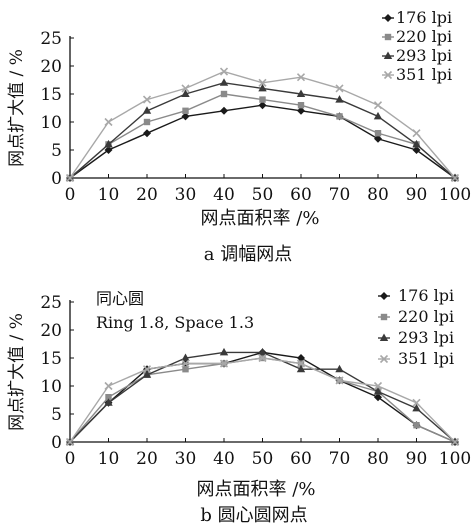 Image resolution: width=476 pixels, height=528 pixels. Describe the element at coordinates (186, 459) in the screenshot. I see `x-tick-label: 30` at that location.